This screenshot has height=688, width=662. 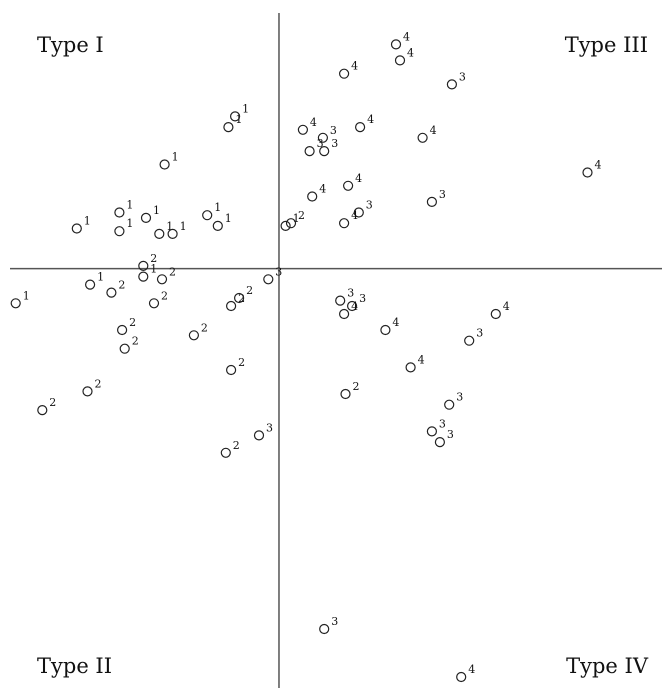 I want to click on quadrant-label-type-iv: Type IV, so click(x=607, y=666).